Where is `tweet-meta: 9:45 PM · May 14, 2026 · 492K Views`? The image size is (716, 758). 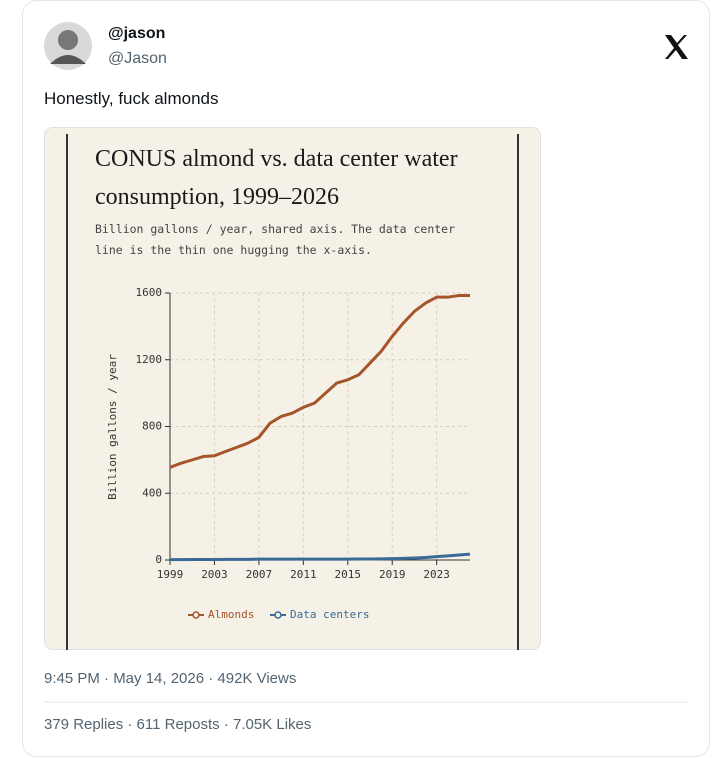
tweet-meta: 9:45 PM · May 14, 2026 · 492K Views is located at coordinates (170, 678).